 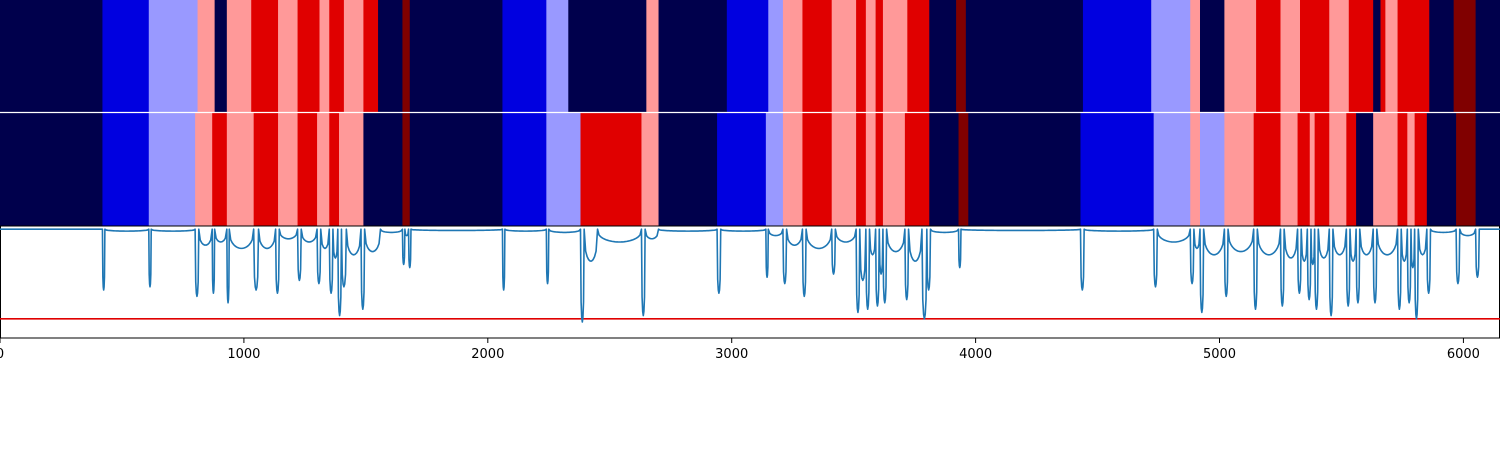 What do you see at coordinates (731, 354) in the screenshot?
I see `x-tick-label: 3000` at bounding box center [731, 354].